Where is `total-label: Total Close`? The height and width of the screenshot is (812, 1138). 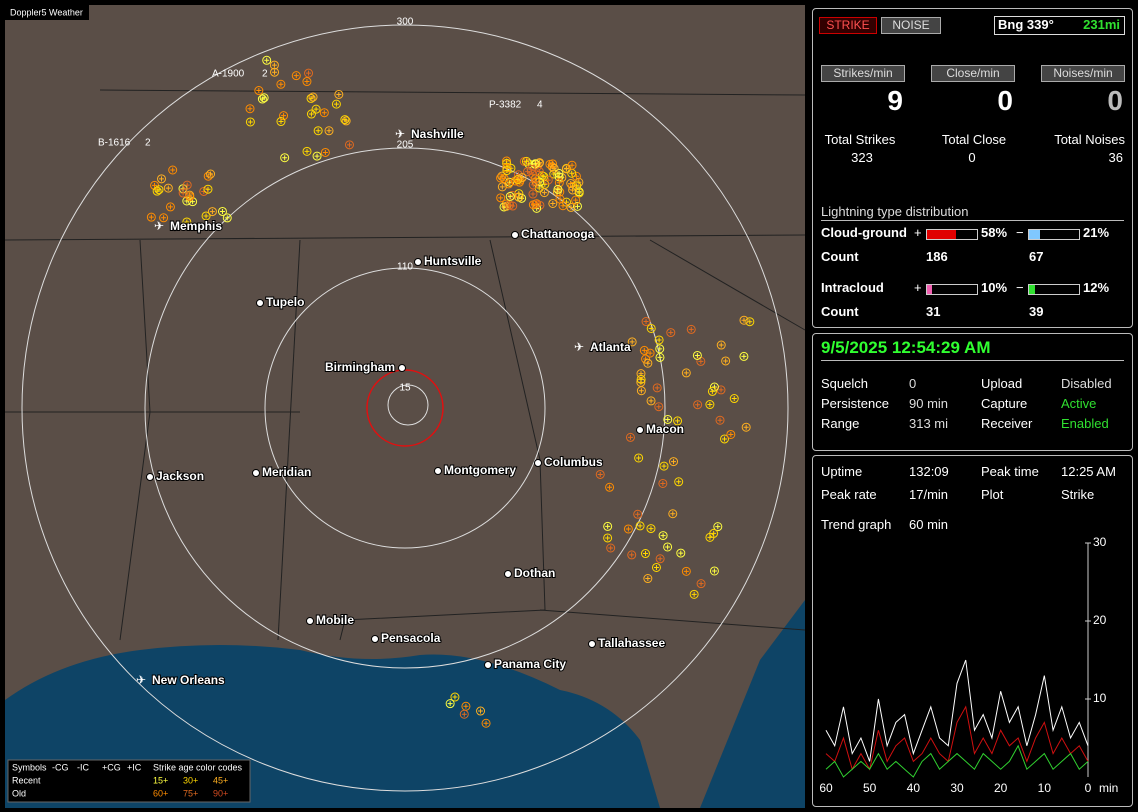
total-label: Total Close is located at coordinates (974, 139).